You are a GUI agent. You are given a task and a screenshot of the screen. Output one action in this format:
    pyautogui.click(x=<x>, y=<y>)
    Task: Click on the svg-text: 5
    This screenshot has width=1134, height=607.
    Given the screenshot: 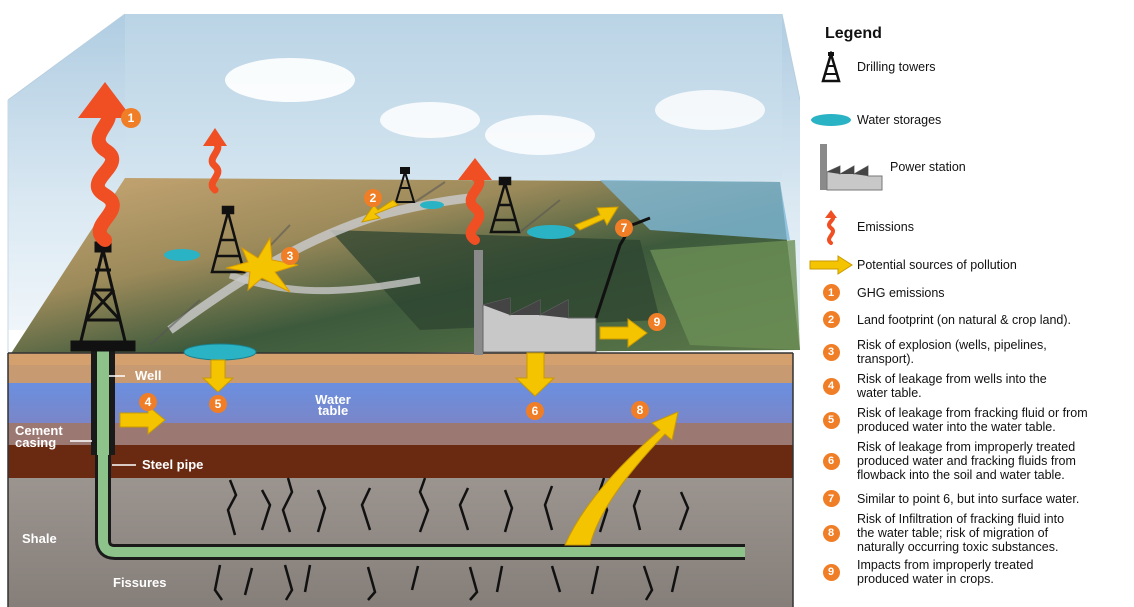 What is the action you would take?
    pyautogui.click(x=218, y=404)
    